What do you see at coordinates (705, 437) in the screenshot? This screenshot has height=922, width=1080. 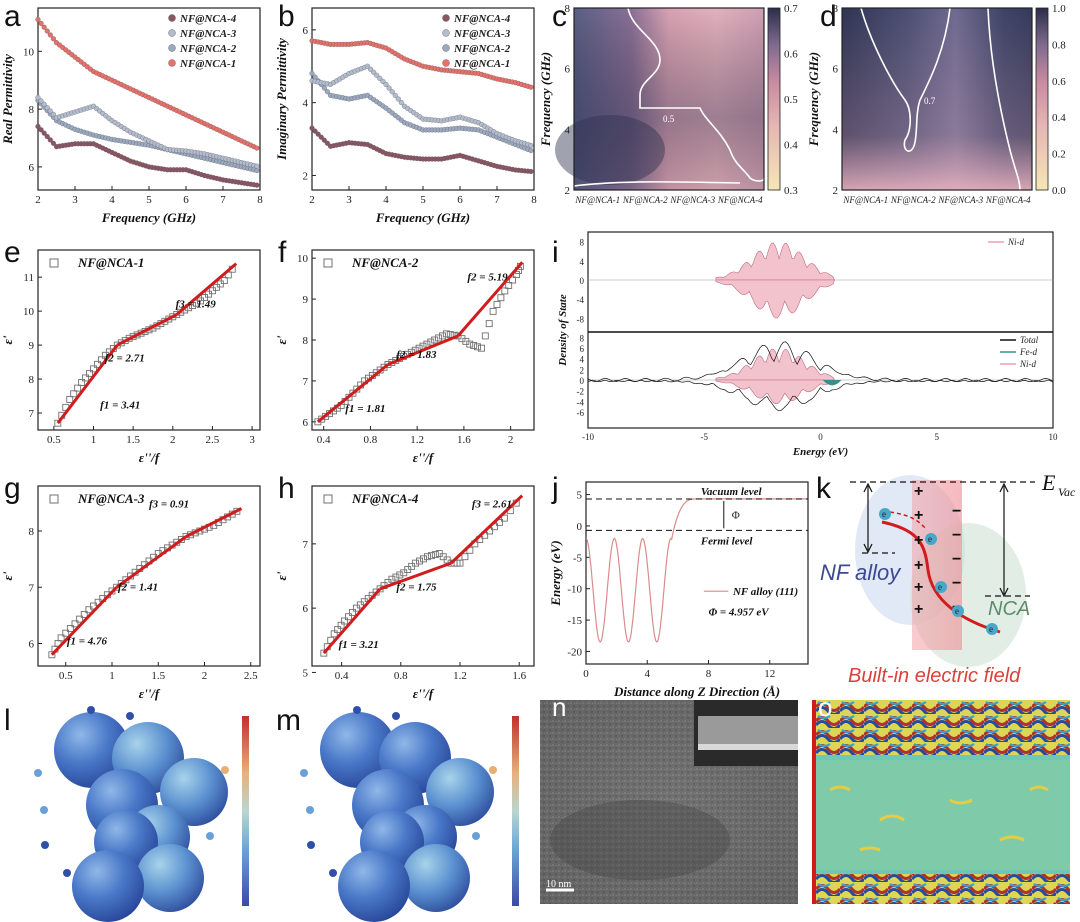 I see `chart-i-xtick-label: -5` at bounding box center [705, 437].